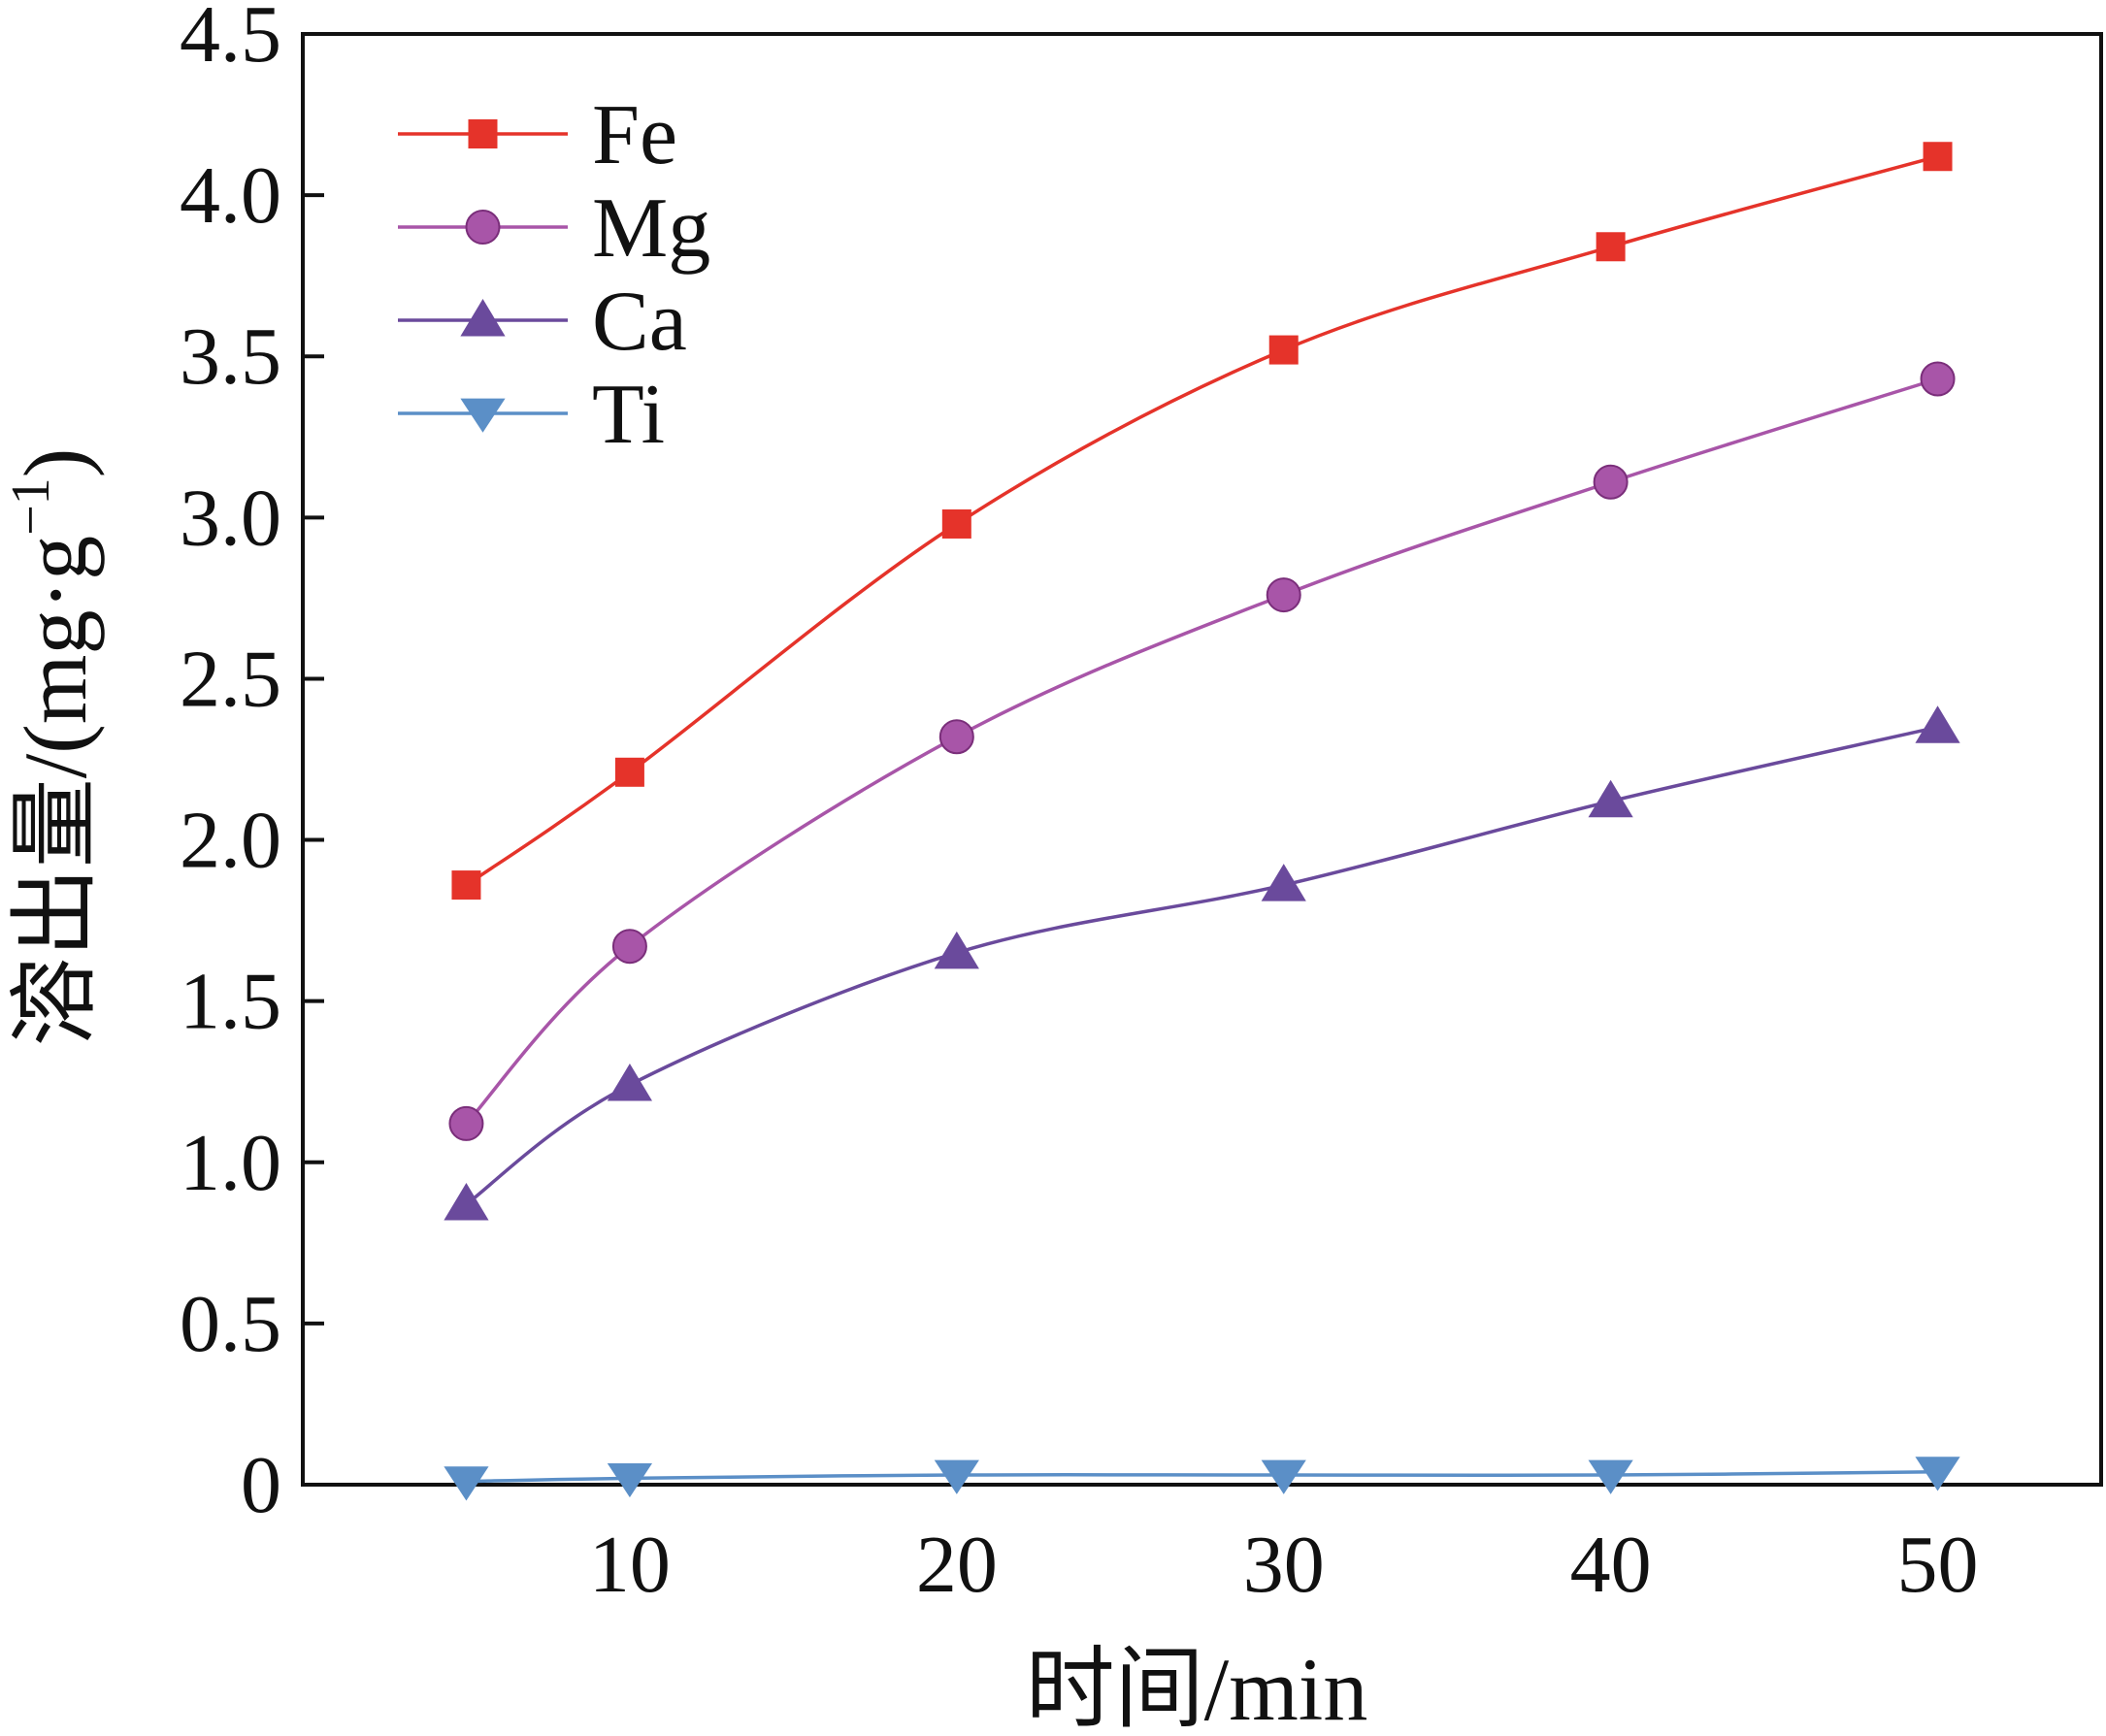 The height and width of the screenshot is (1736, 2106). What do you see at coordinates (542, 322) in the screenshot?
I see `legend-item-ca: Ca` at bounding box center [542, 322].